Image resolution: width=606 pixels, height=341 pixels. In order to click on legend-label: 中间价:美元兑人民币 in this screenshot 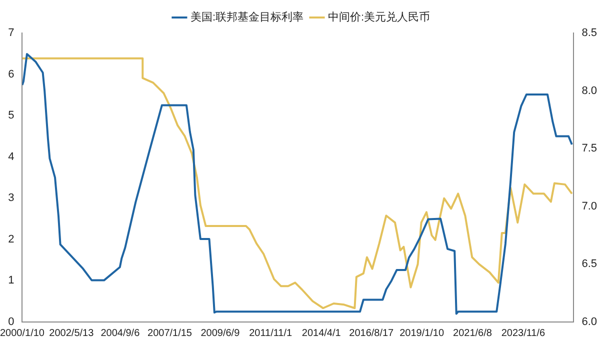, I will do `click(379, 17)`.